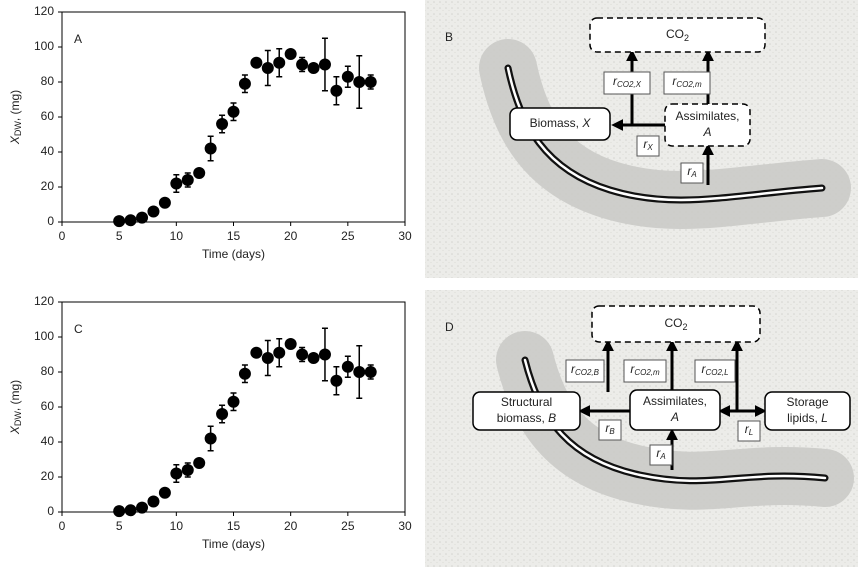 This screenshot has width=858, height=567. Describe the element at coordinates (15, 430) in the screenshot. I see `y-title-main: X` at that location.